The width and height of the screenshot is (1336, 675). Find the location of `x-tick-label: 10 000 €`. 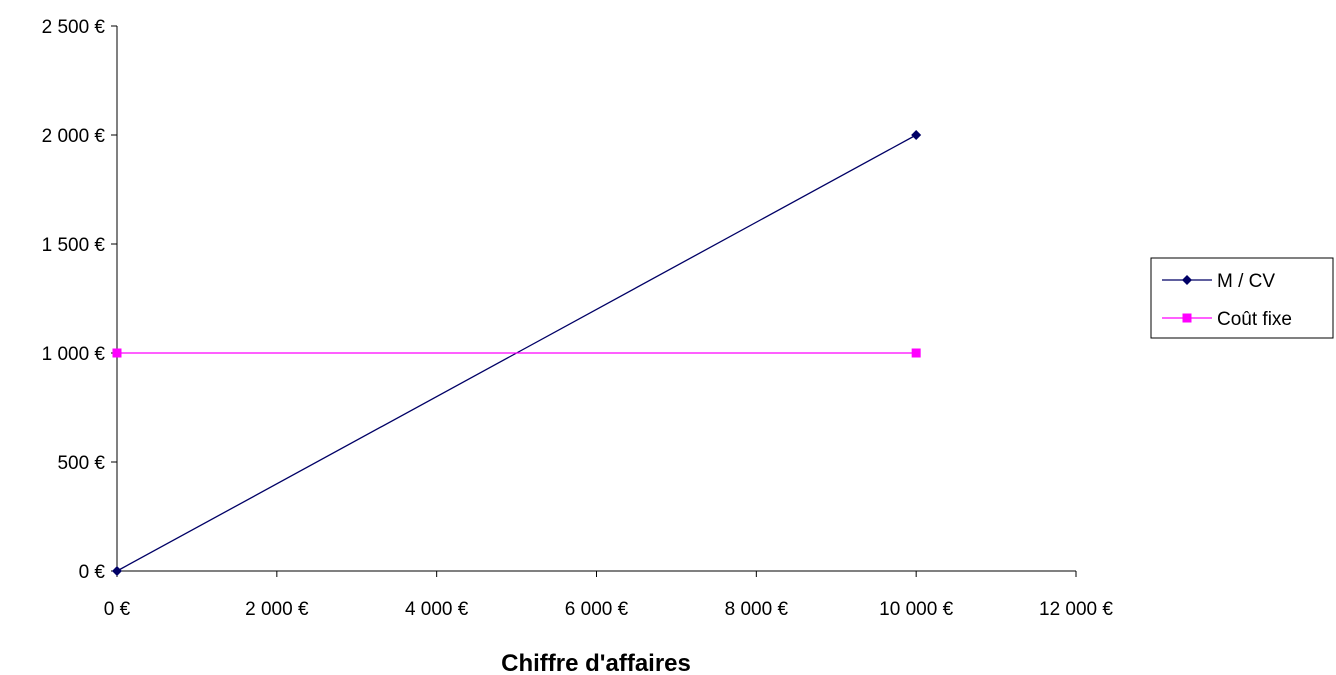

x-tick-label: 10 000 € is located at coordinates (916, 609).